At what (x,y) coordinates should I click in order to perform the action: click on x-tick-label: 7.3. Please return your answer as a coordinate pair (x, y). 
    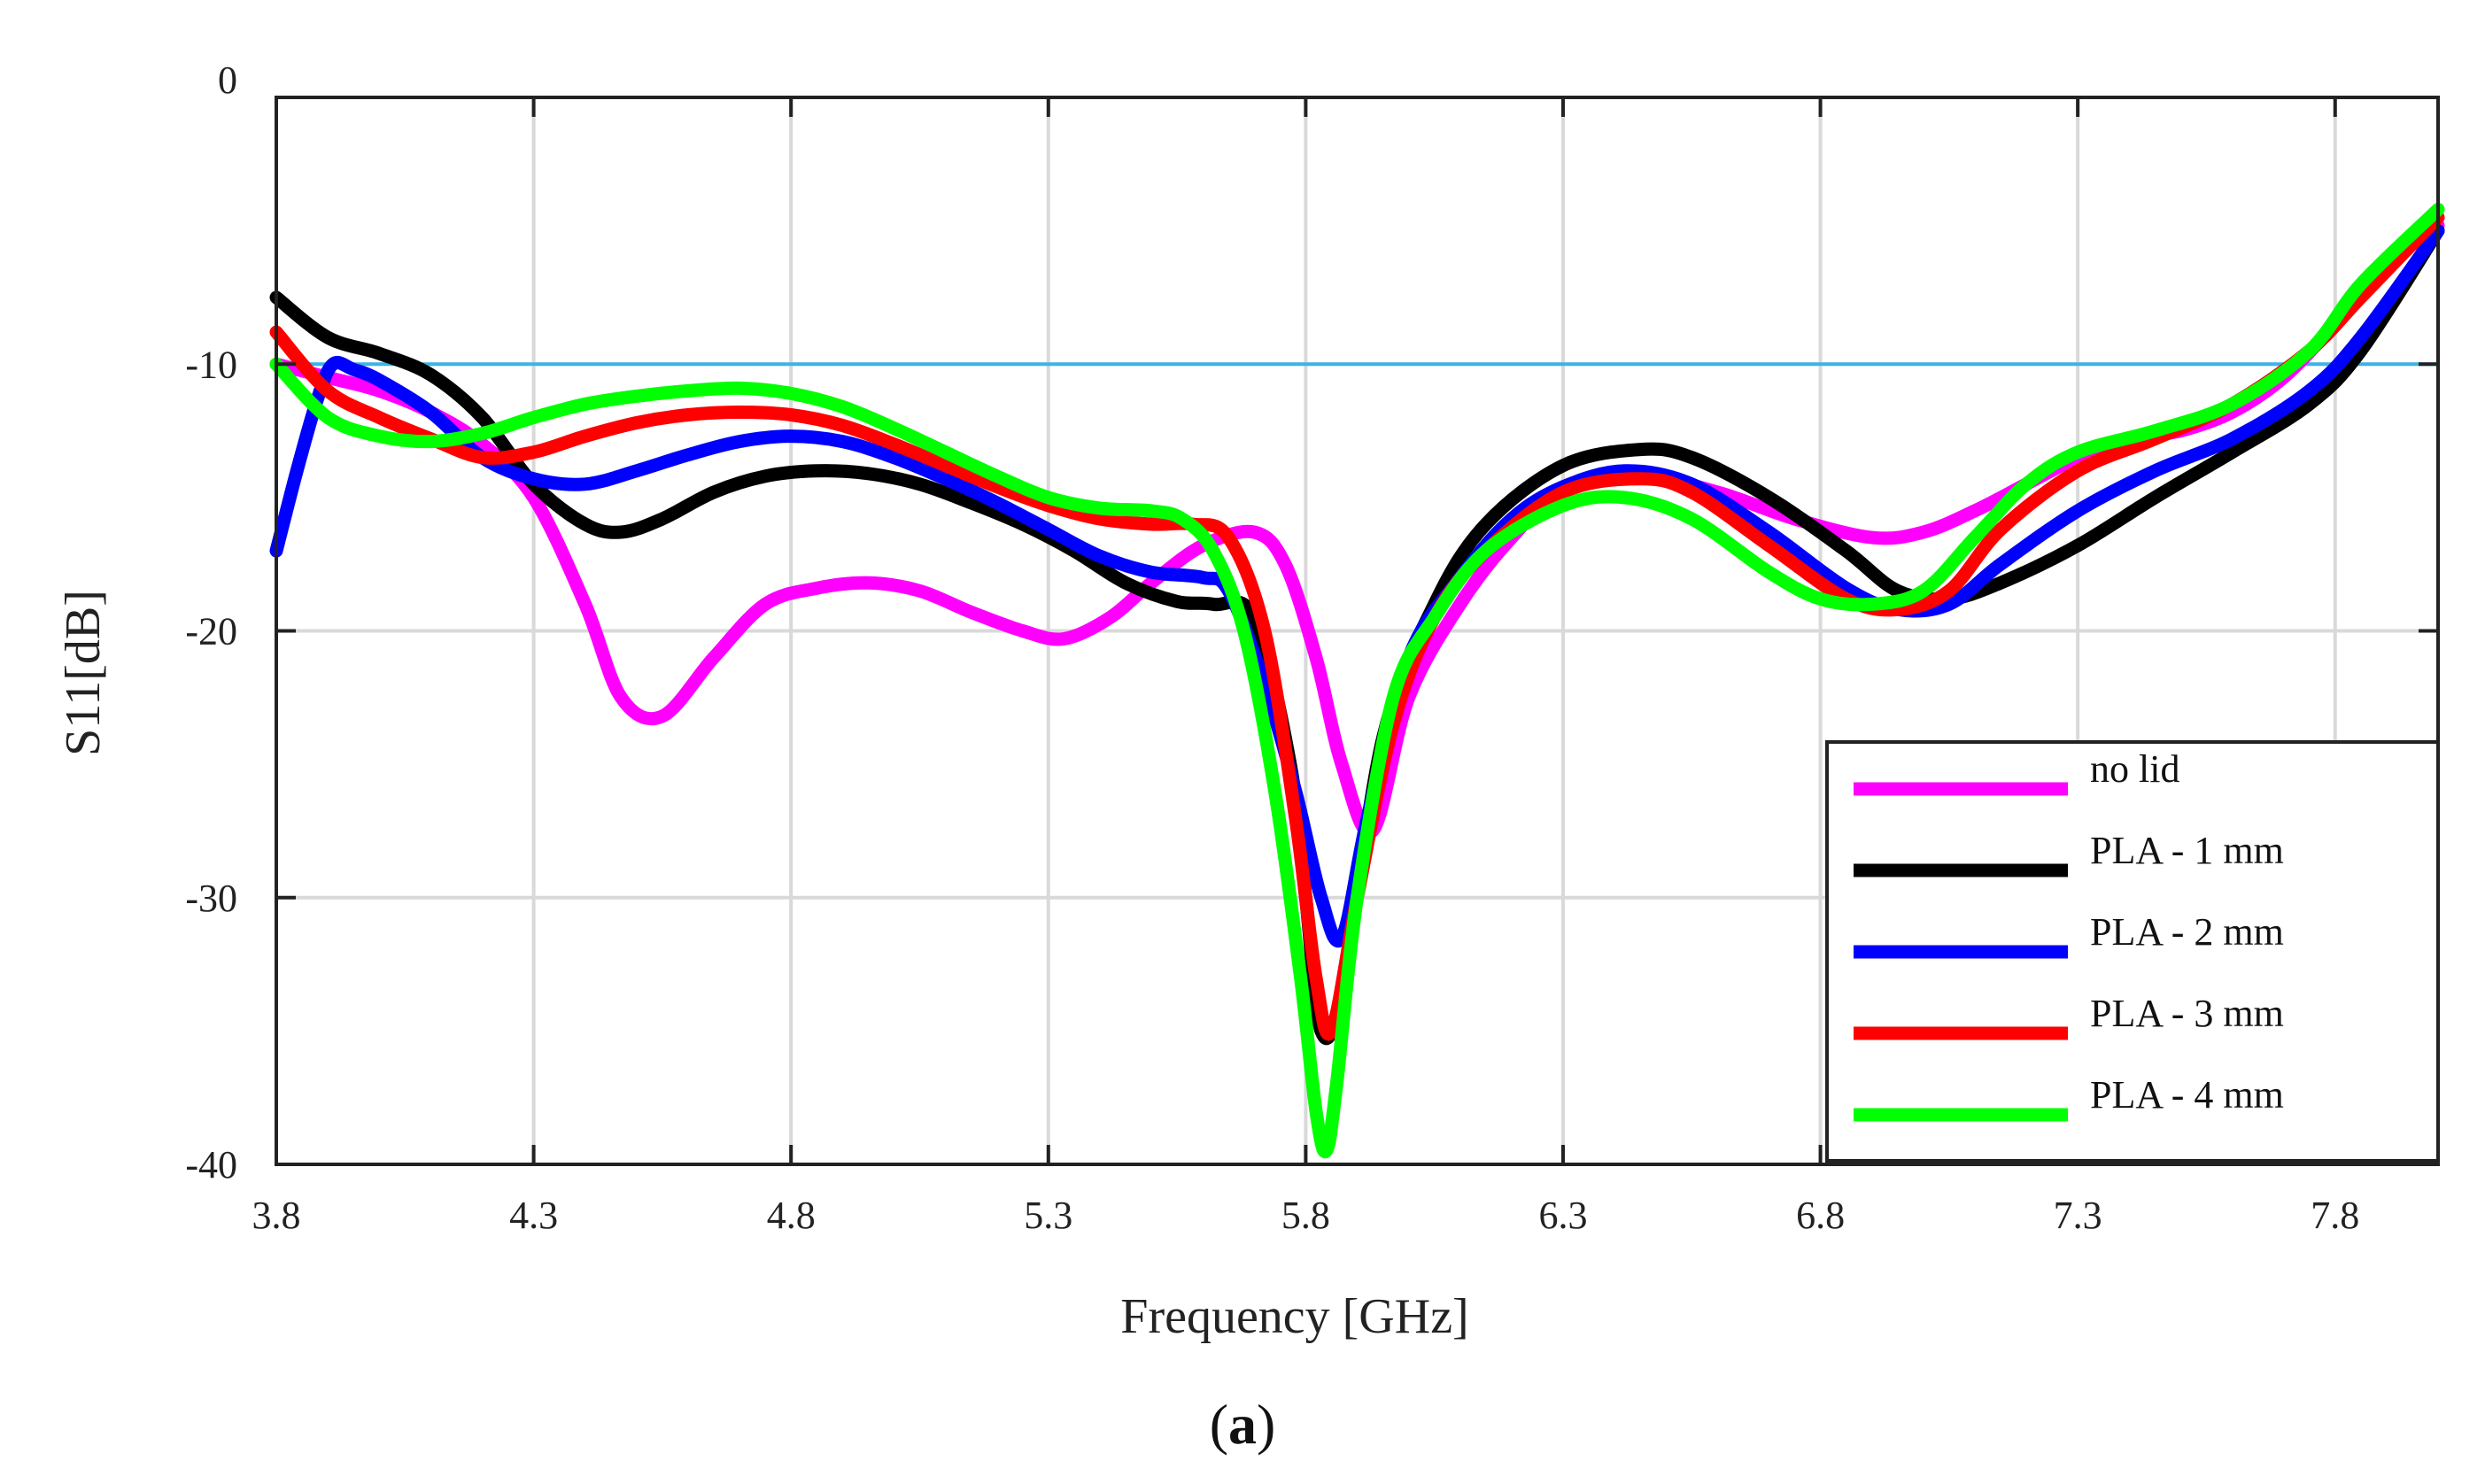
    Looking at the image, I should click on (2078, 1215).